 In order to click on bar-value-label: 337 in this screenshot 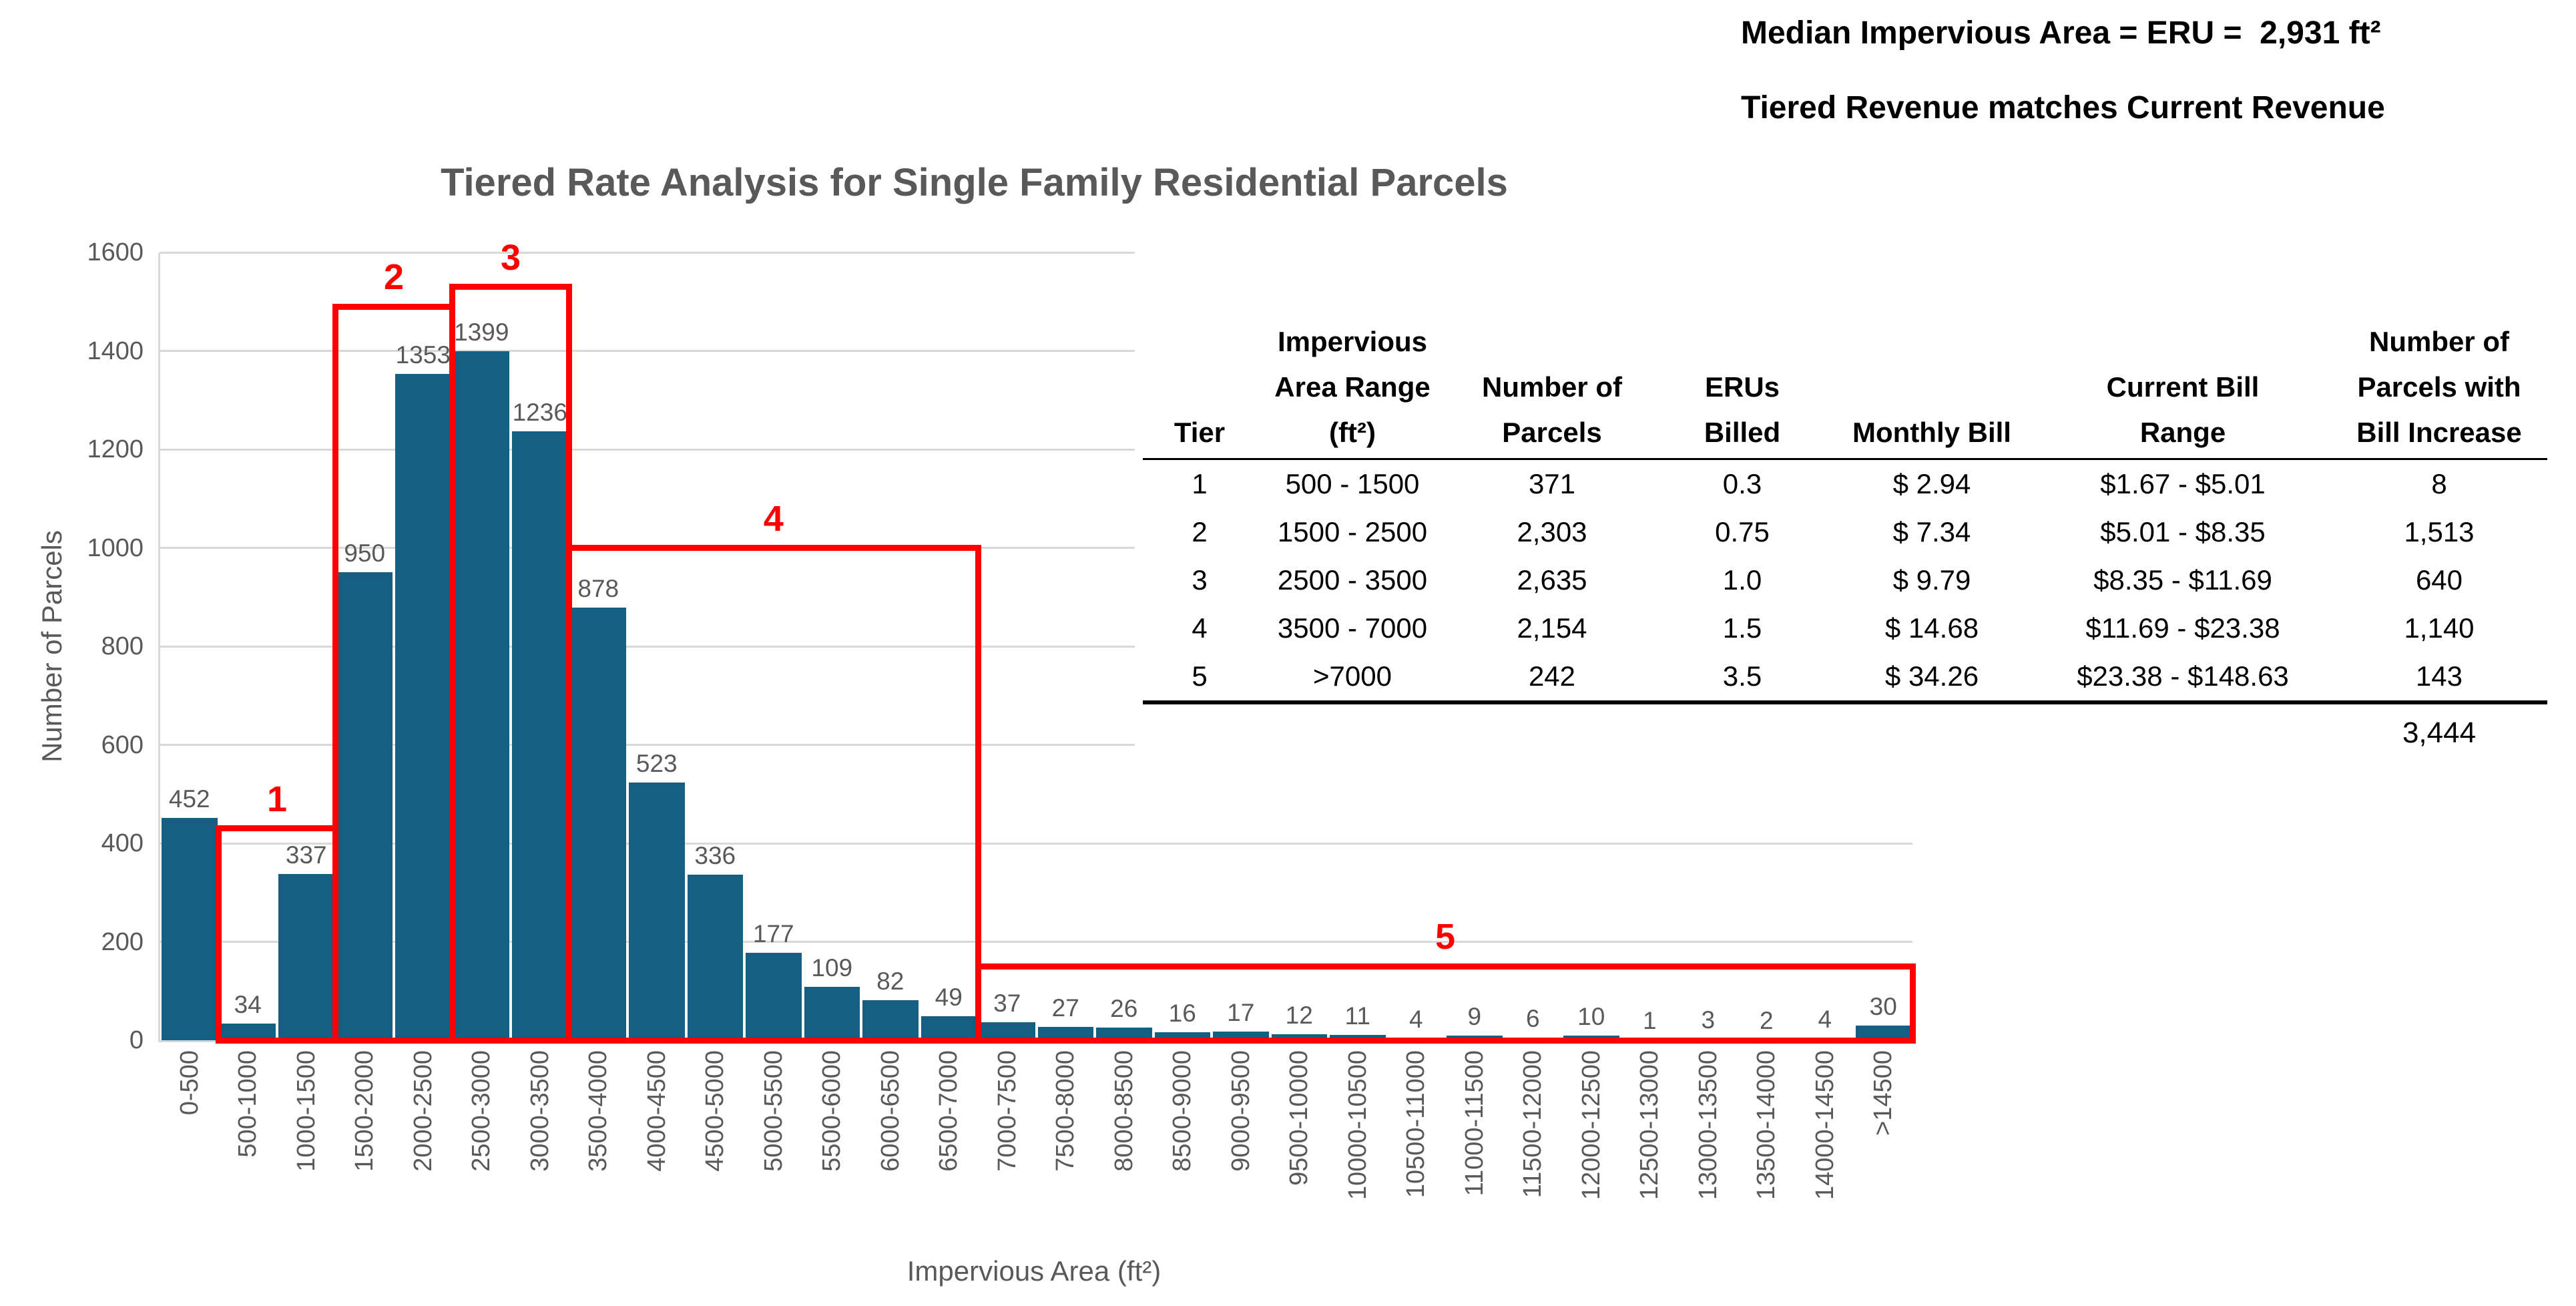, I will do `click(306, 855)`.